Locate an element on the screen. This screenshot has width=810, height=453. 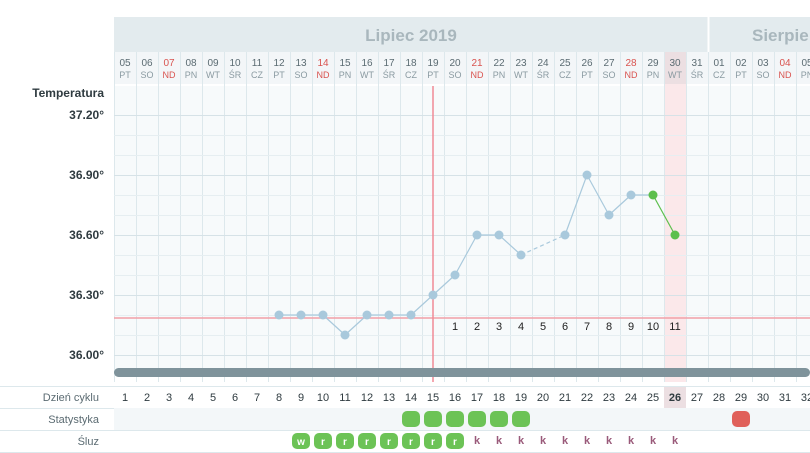
cycle-day-number: 6 is located at coordinates (235, 398).